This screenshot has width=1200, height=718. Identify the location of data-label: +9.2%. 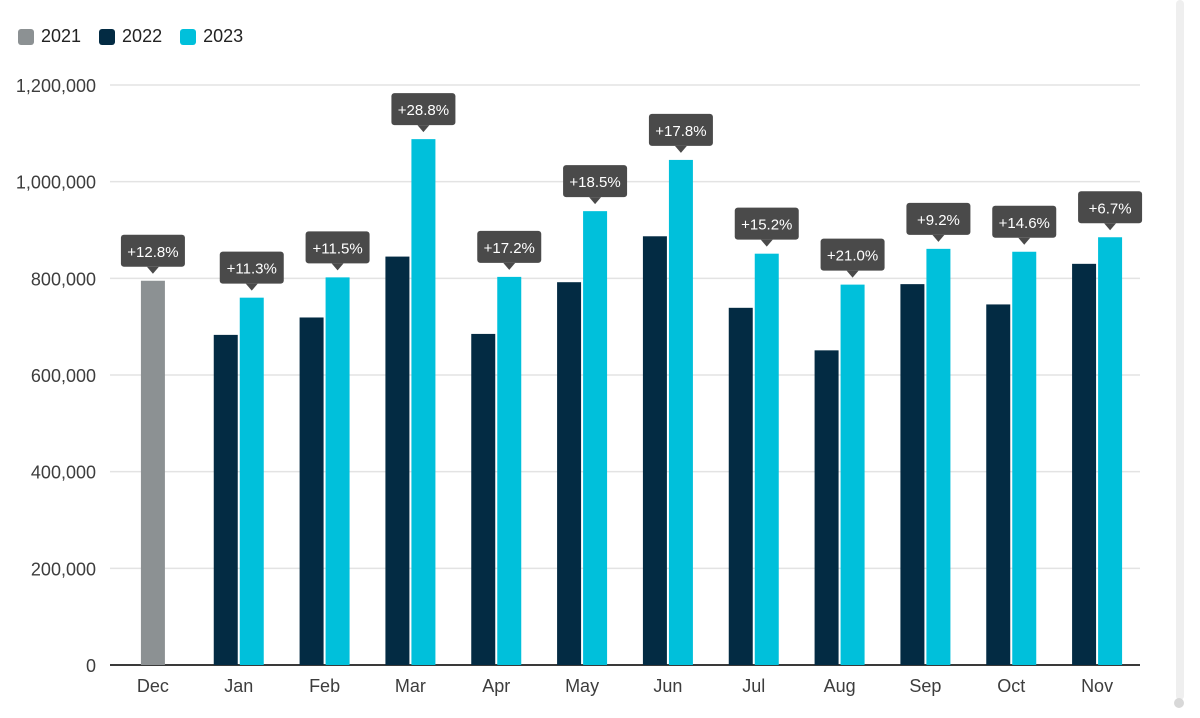
(938, 220).